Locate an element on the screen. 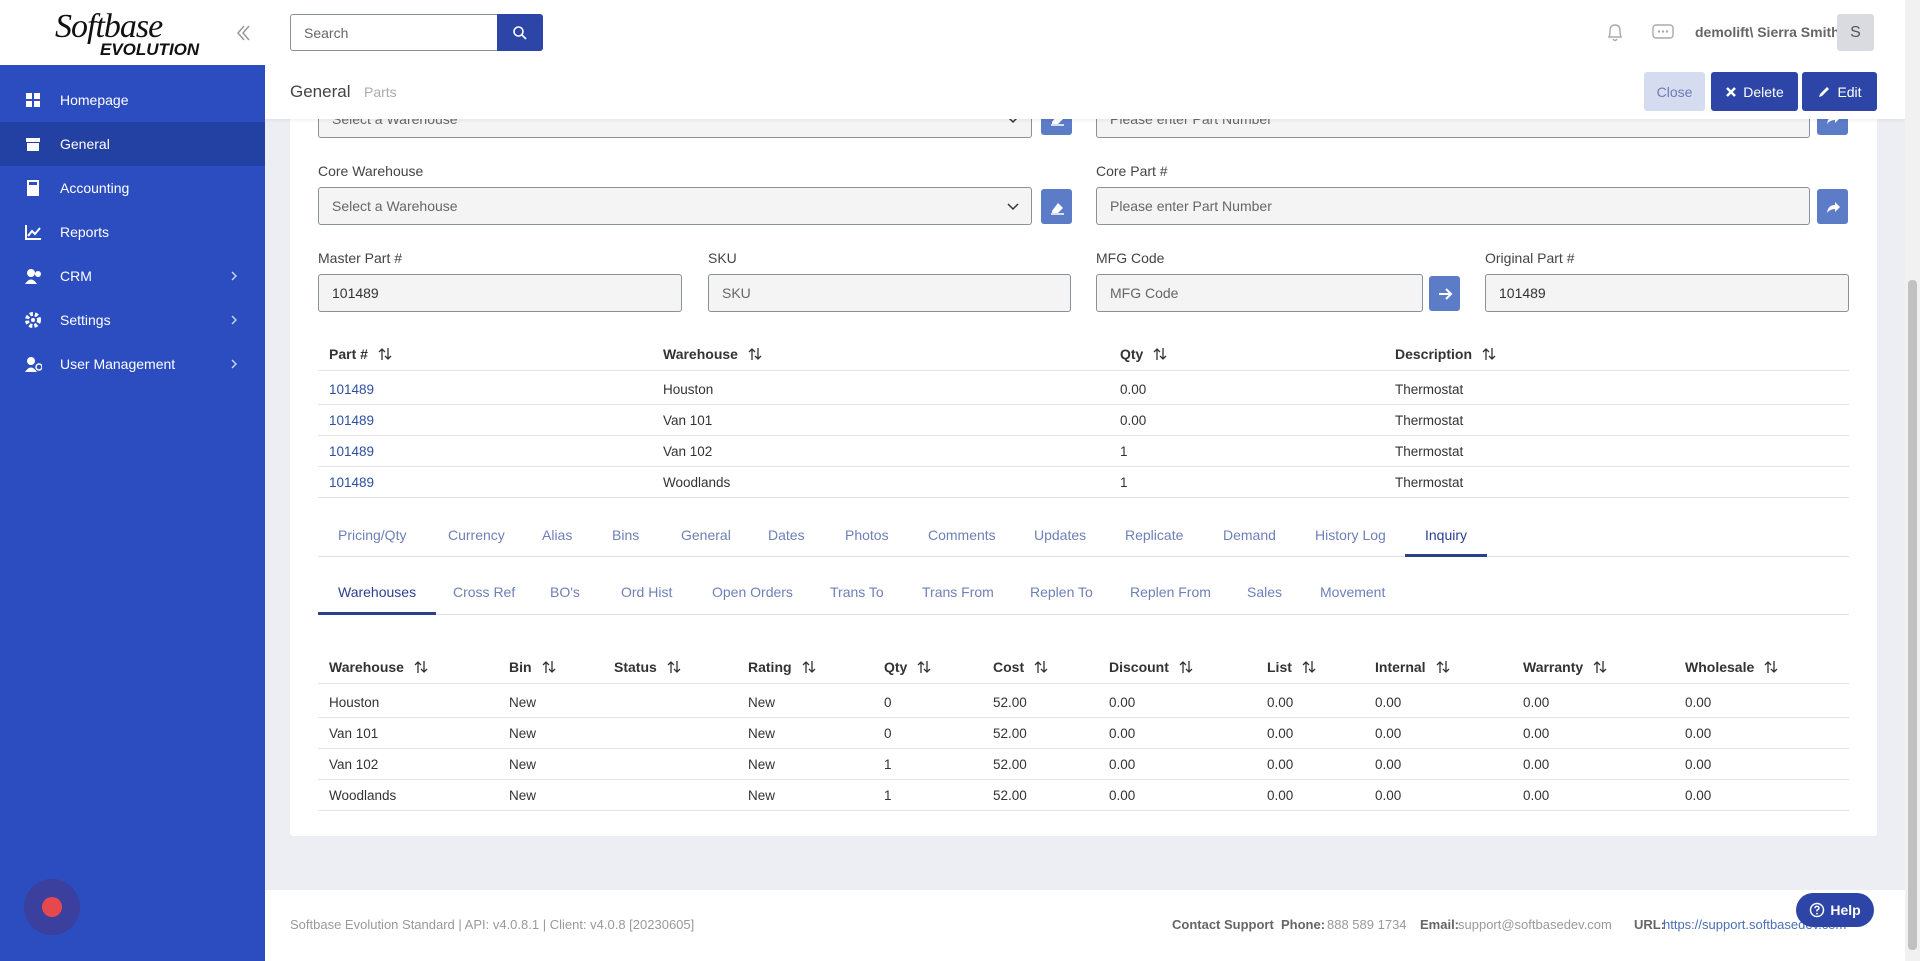 The width and height of the screenshot is (1920, 961). tab: Cross Ref is located at coordinates (484, 592).